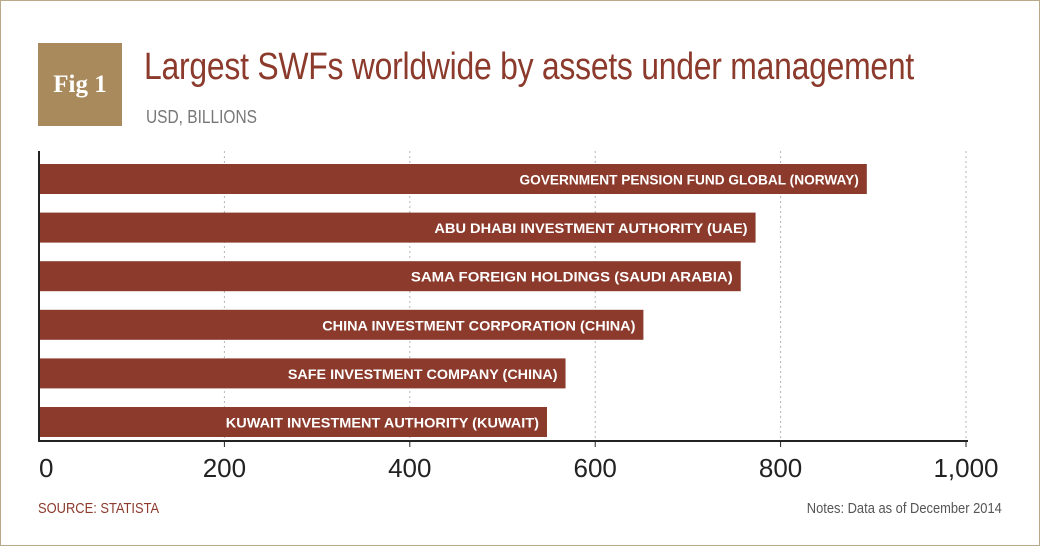 This screenshot has height=546, width=1040. Describe the element at coordinates (382, 423) in the screenshot. I see `bar-label: KUWAIT INVESTMENT AUTHORITY (KUWAIT)` at that location.